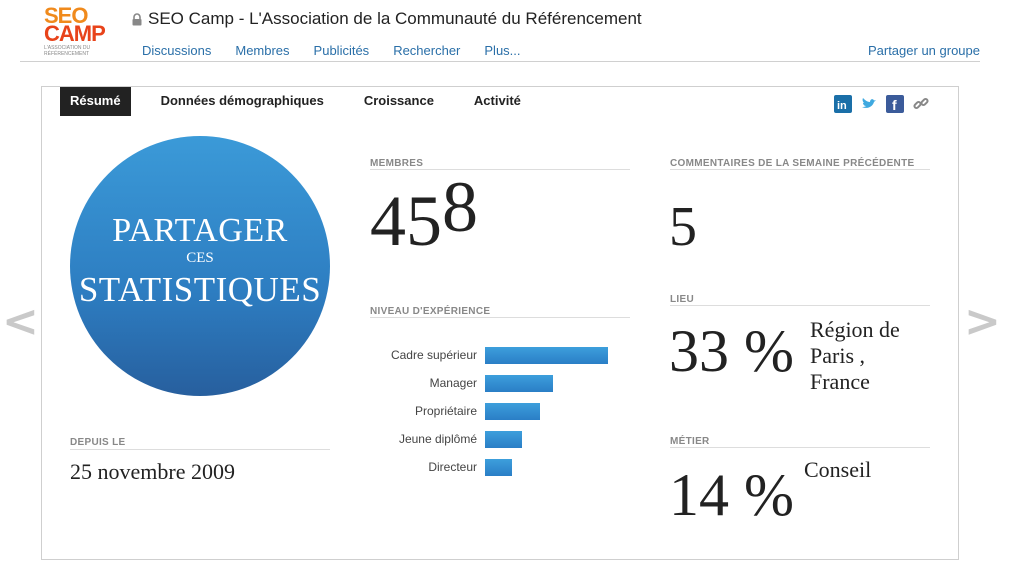  Describe the element at coordinates (452, 467) in the screenshot. I see `experience-row-label: Directeur` at that location.